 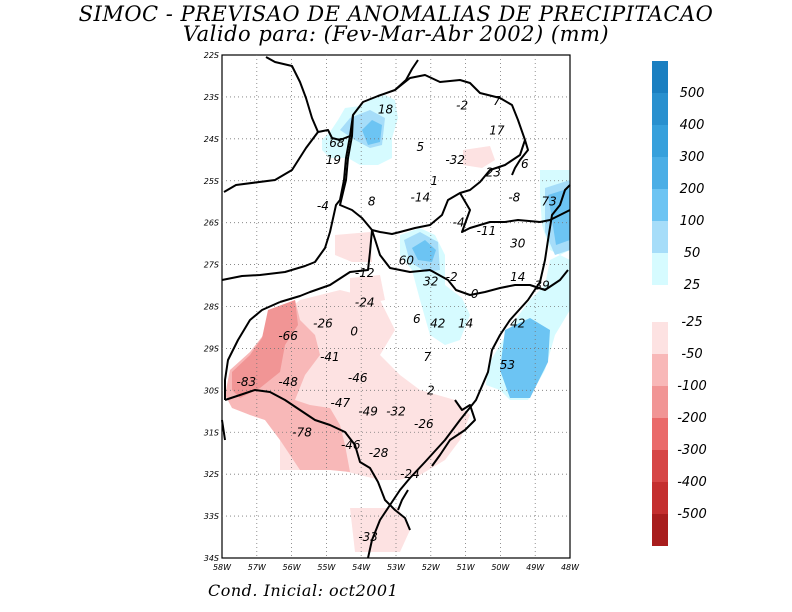 I want to click on lon-label: 57W, so click(x=257, y=567).